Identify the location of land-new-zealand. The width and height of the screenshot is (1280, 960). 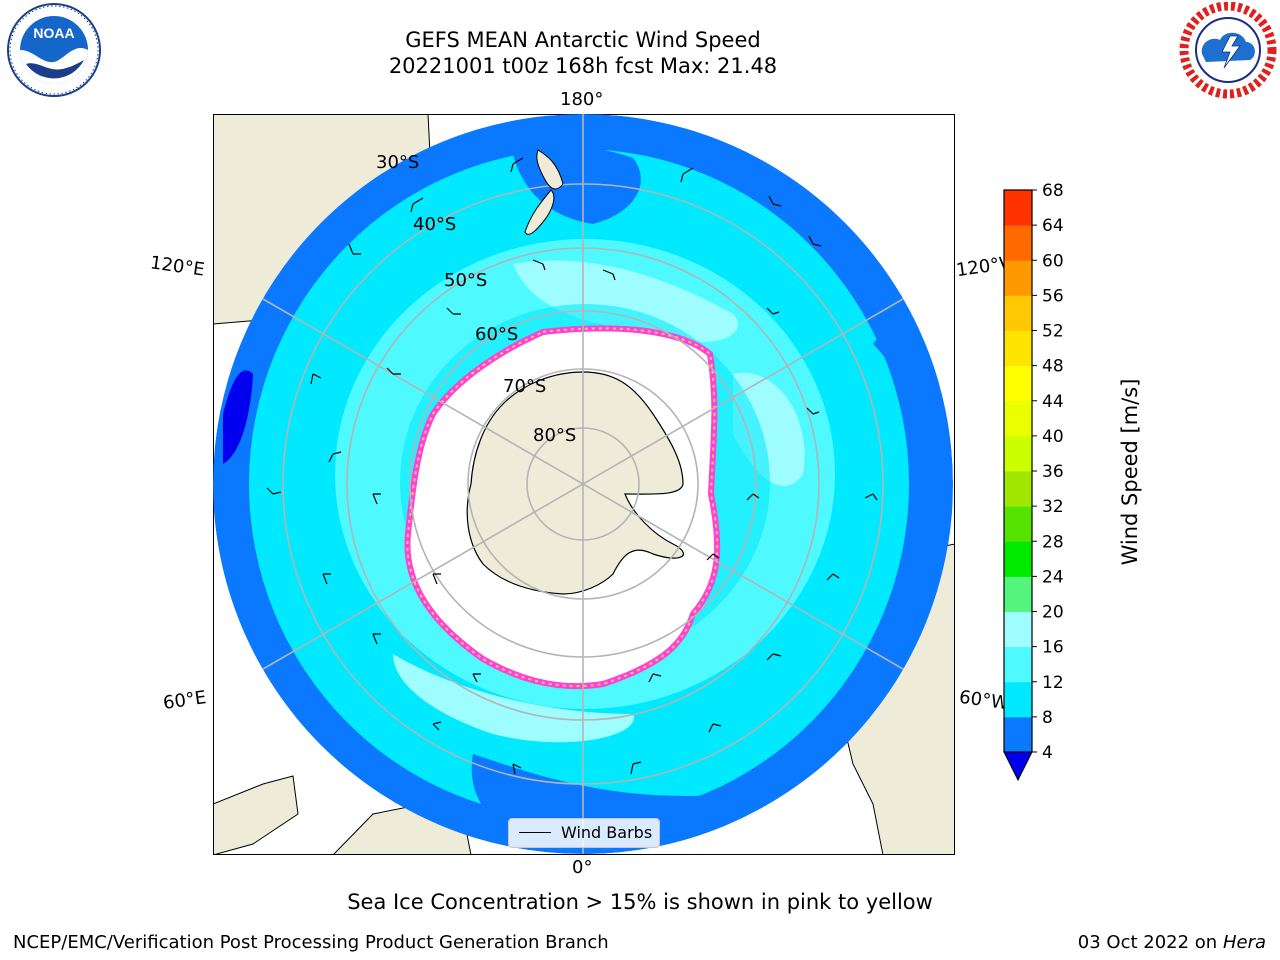
(544, 192).